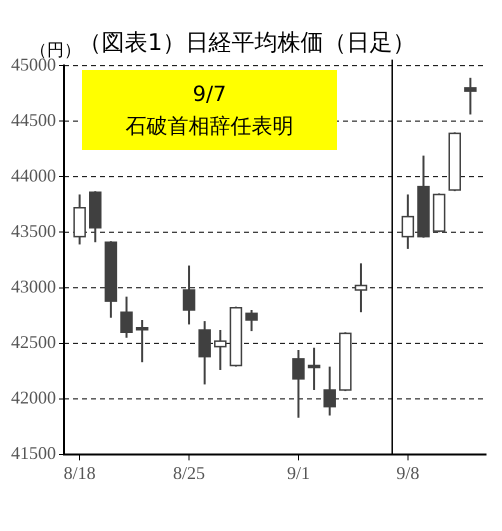 The width and height of the screenshot is (502, 531). I want to click on y-tick-label: 44500, so click(33, 120).